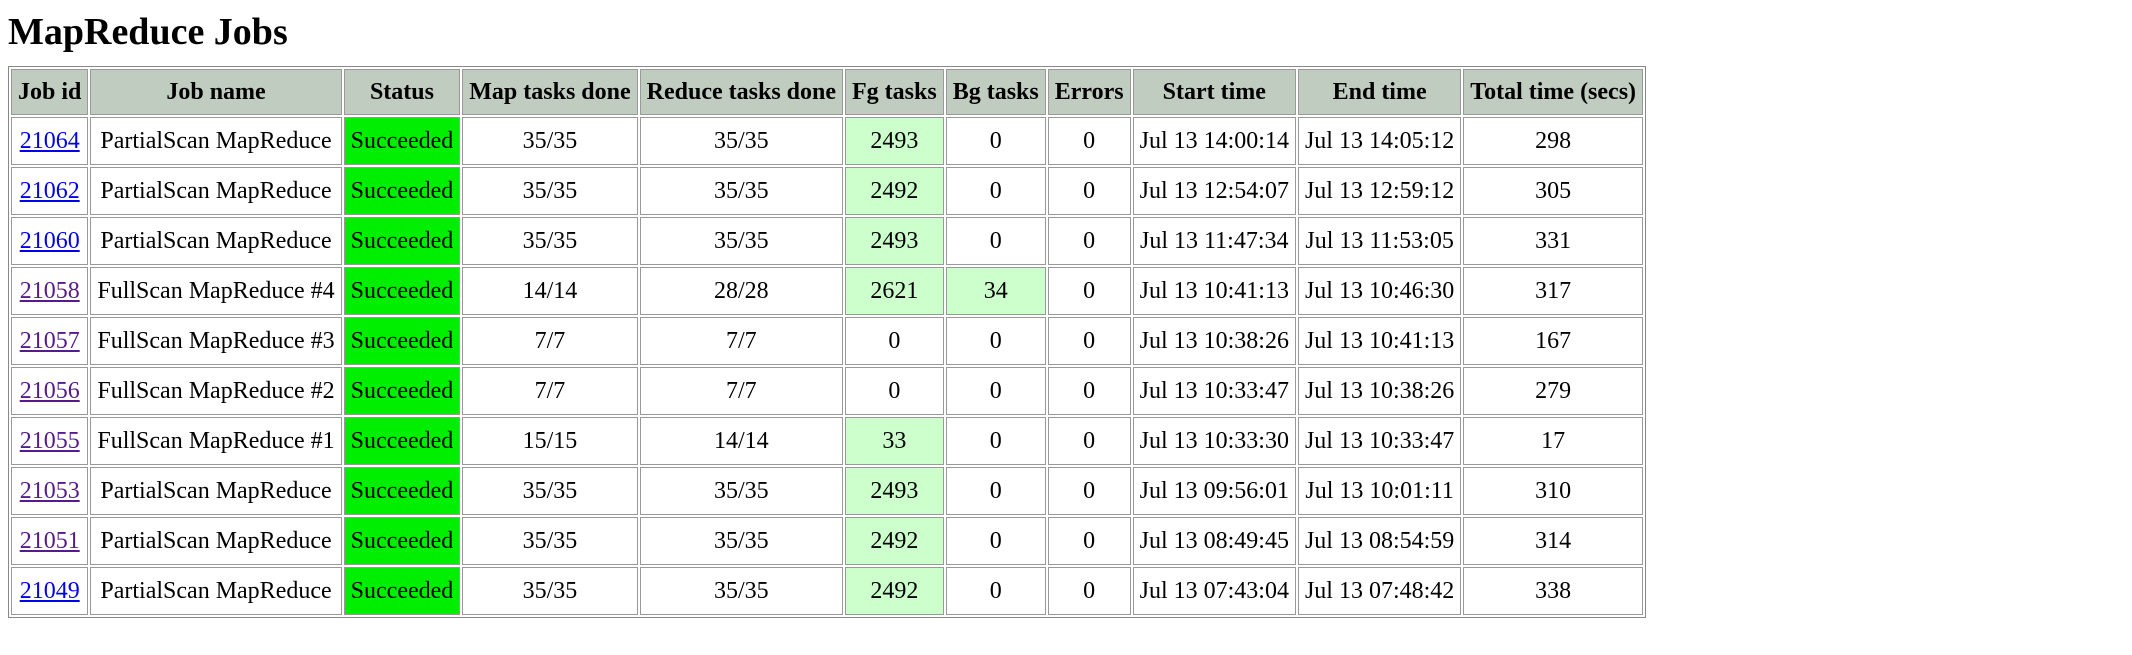  What do you see at coordinates (1214, 291) in the screenshot?
I see `start-time-cell: Jul 13 10:41:13` at bounding box center [1214, 291].